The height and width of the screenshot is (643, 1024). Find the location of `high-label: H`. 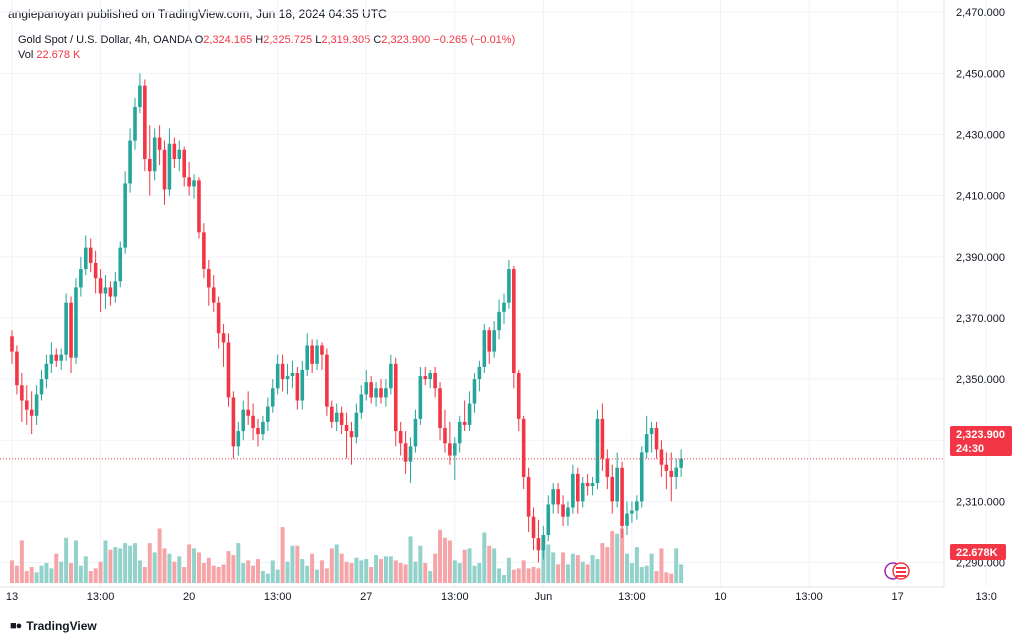

high-label: H is located at coordinates (259, 40).